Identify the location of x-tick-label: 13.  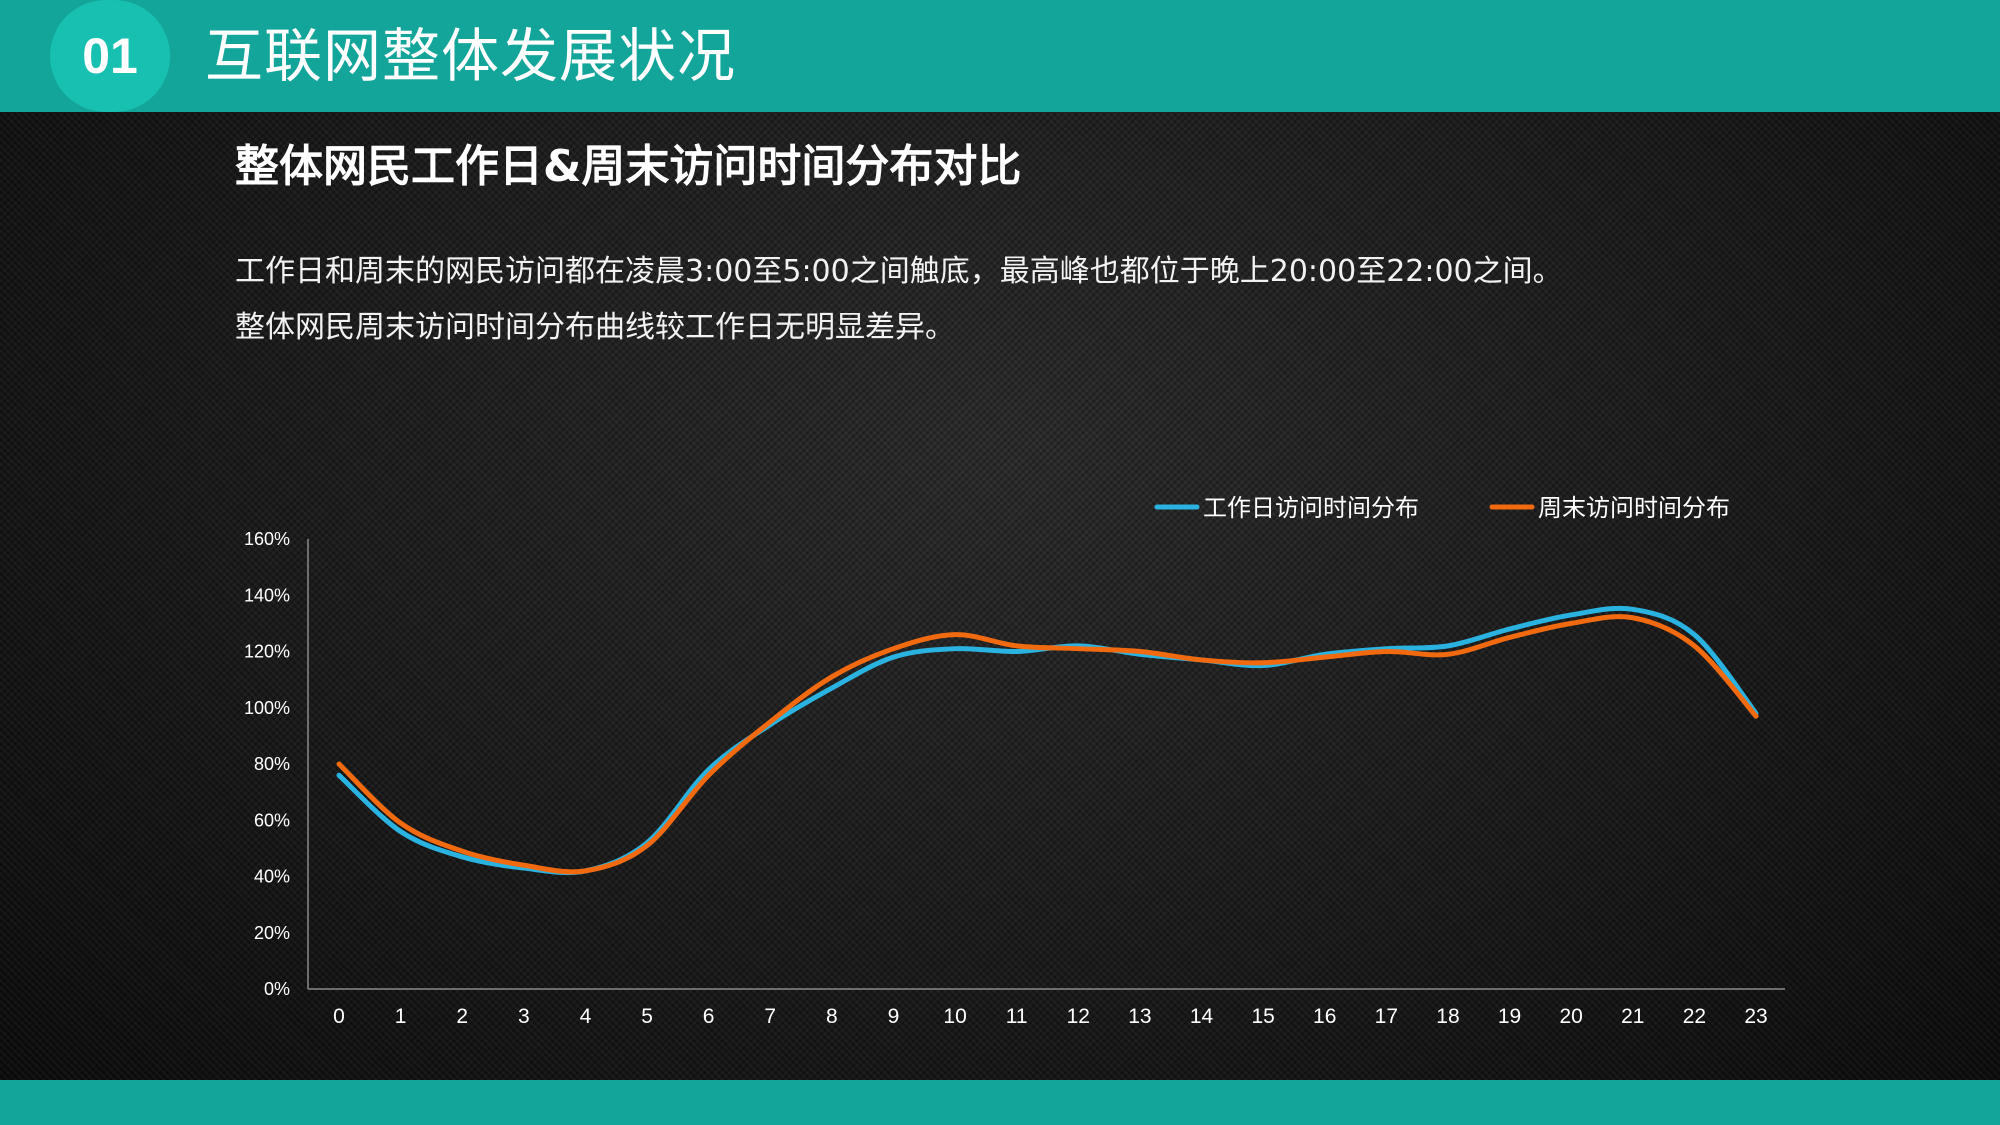
(1139, 1016).